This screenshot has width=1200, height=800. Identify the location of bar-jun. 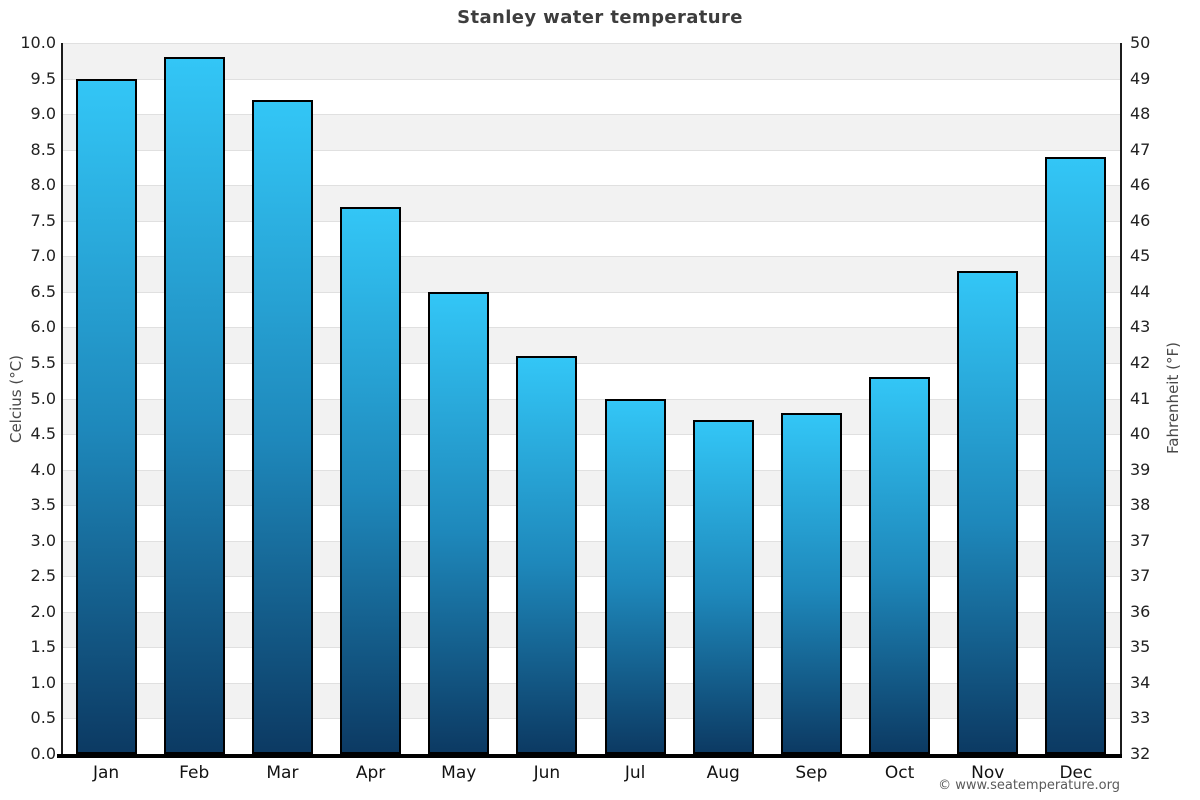
(547, 554).